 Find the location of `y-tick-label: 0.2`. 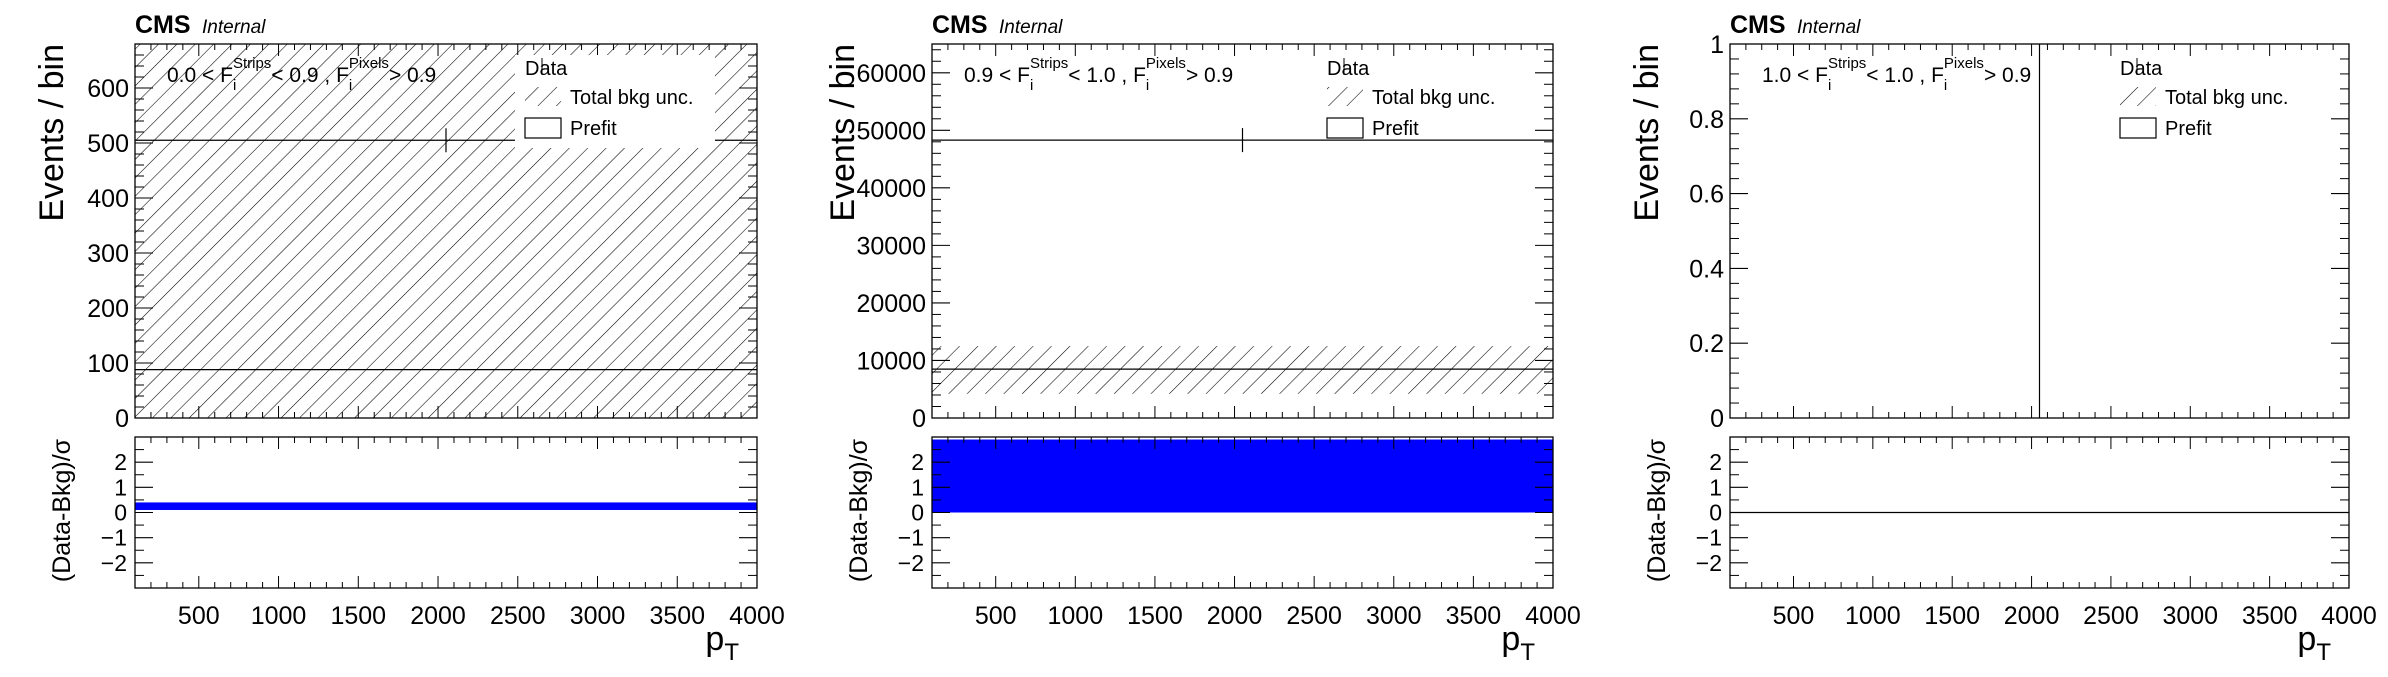

y-tick-label: 0.2 is located at coordinates (1706, 344).